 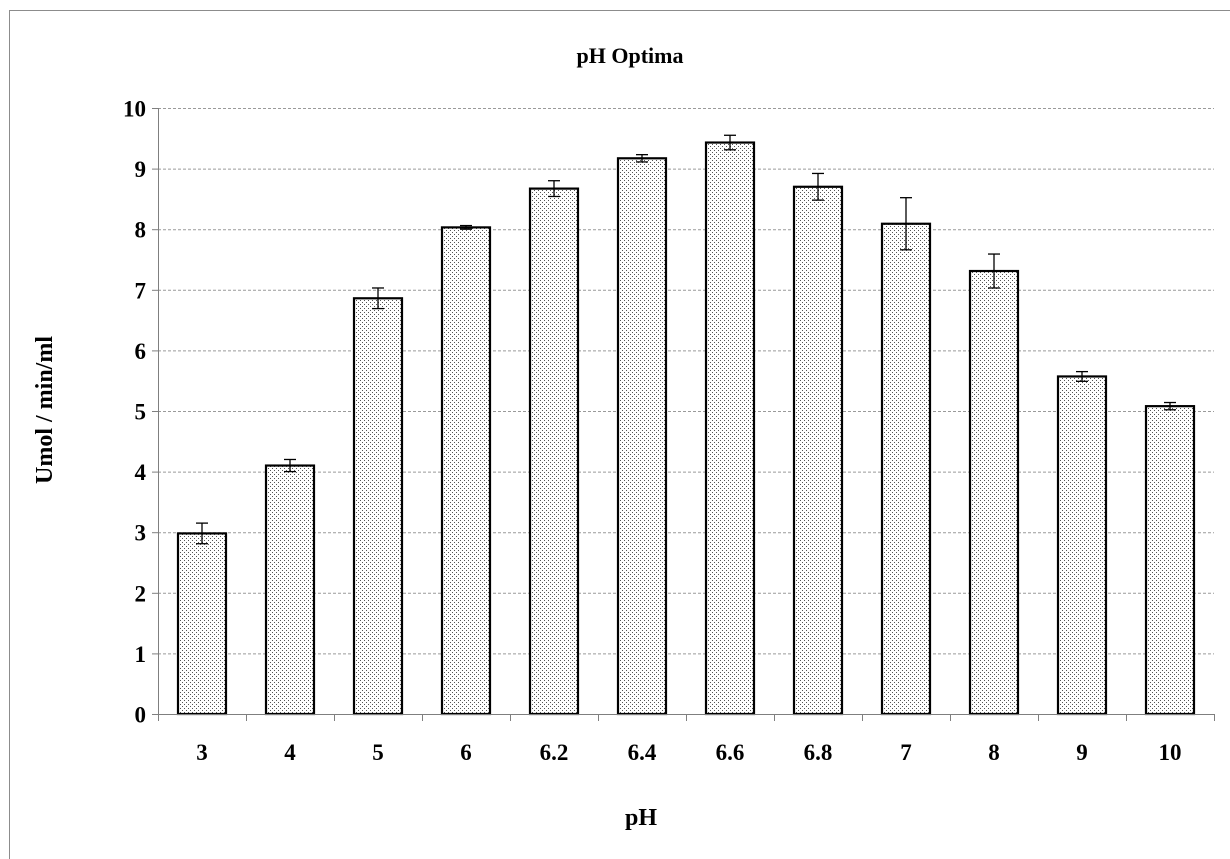 What do you see at coordinates (141, 290) in the screenshot?
I see `y-tick-label: 7` at bounding box center [141, 290].